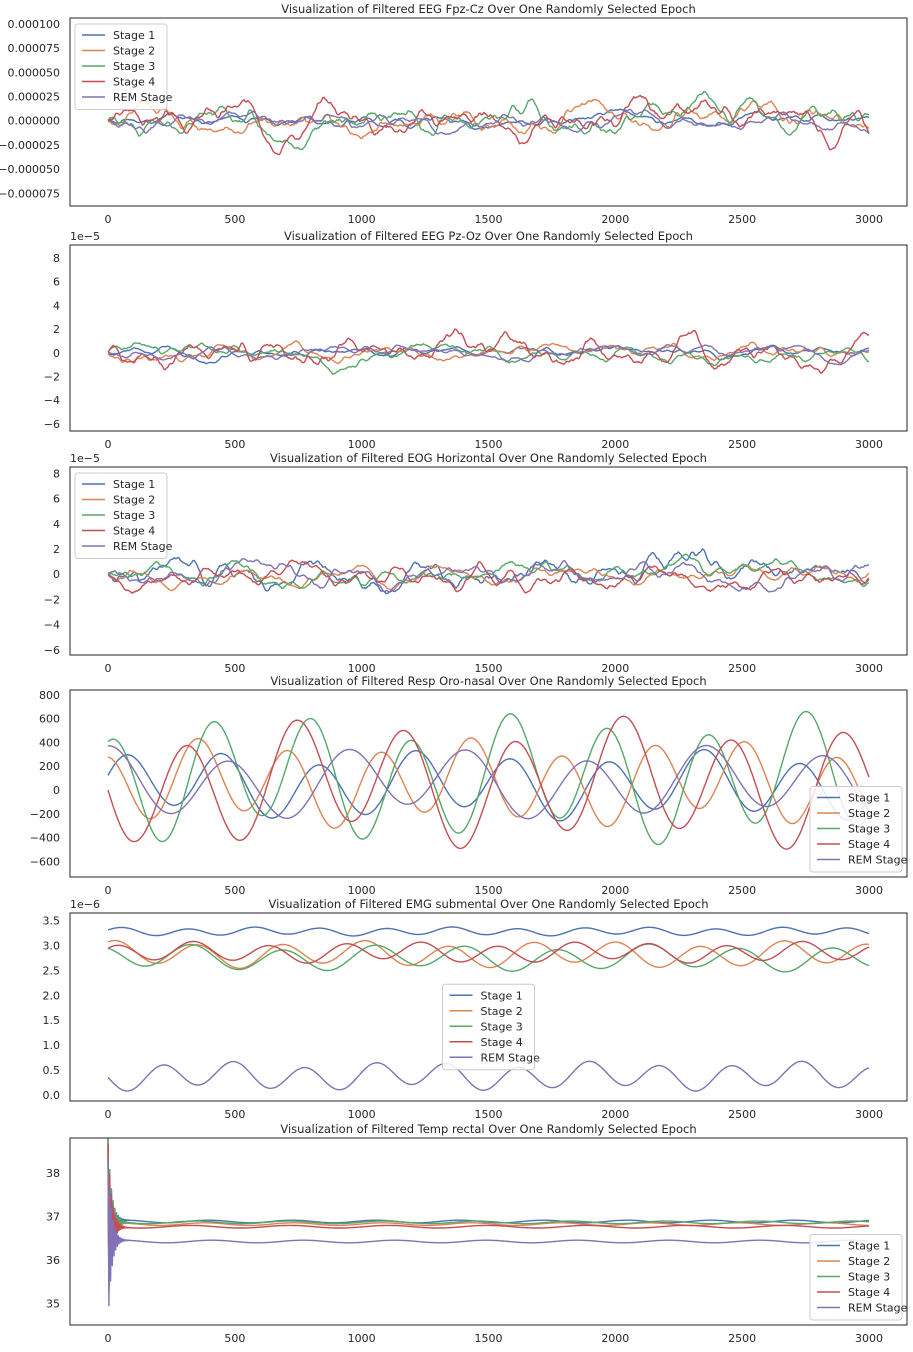 The height and width of the screenshot is (1352, 913). Describe the element at coordinates (49, 766) in the screenshot. I see `y-tick-label: 200` at that location.